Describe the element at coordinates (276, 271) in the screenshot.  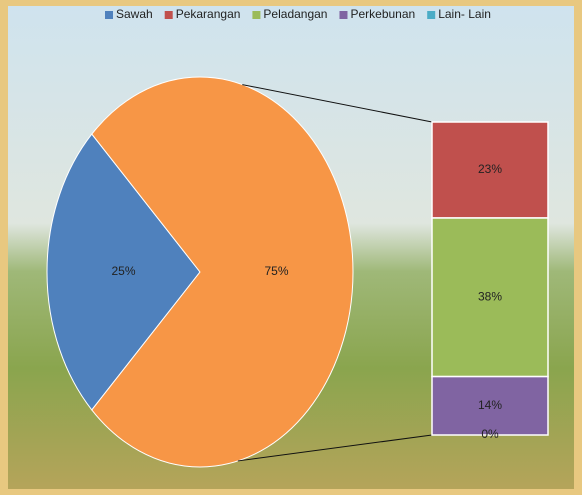
I see `data-label: 75%` at that location.